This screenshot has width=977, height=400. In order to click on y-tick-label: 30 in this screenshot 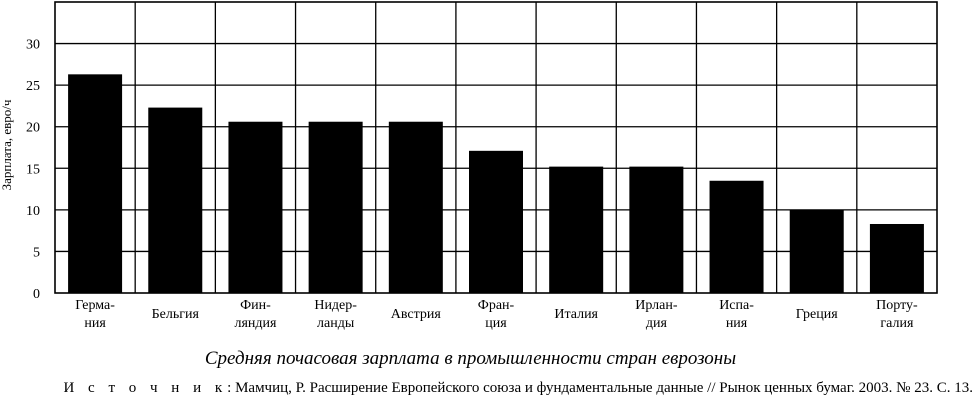, I will do `click(33, 45)`.